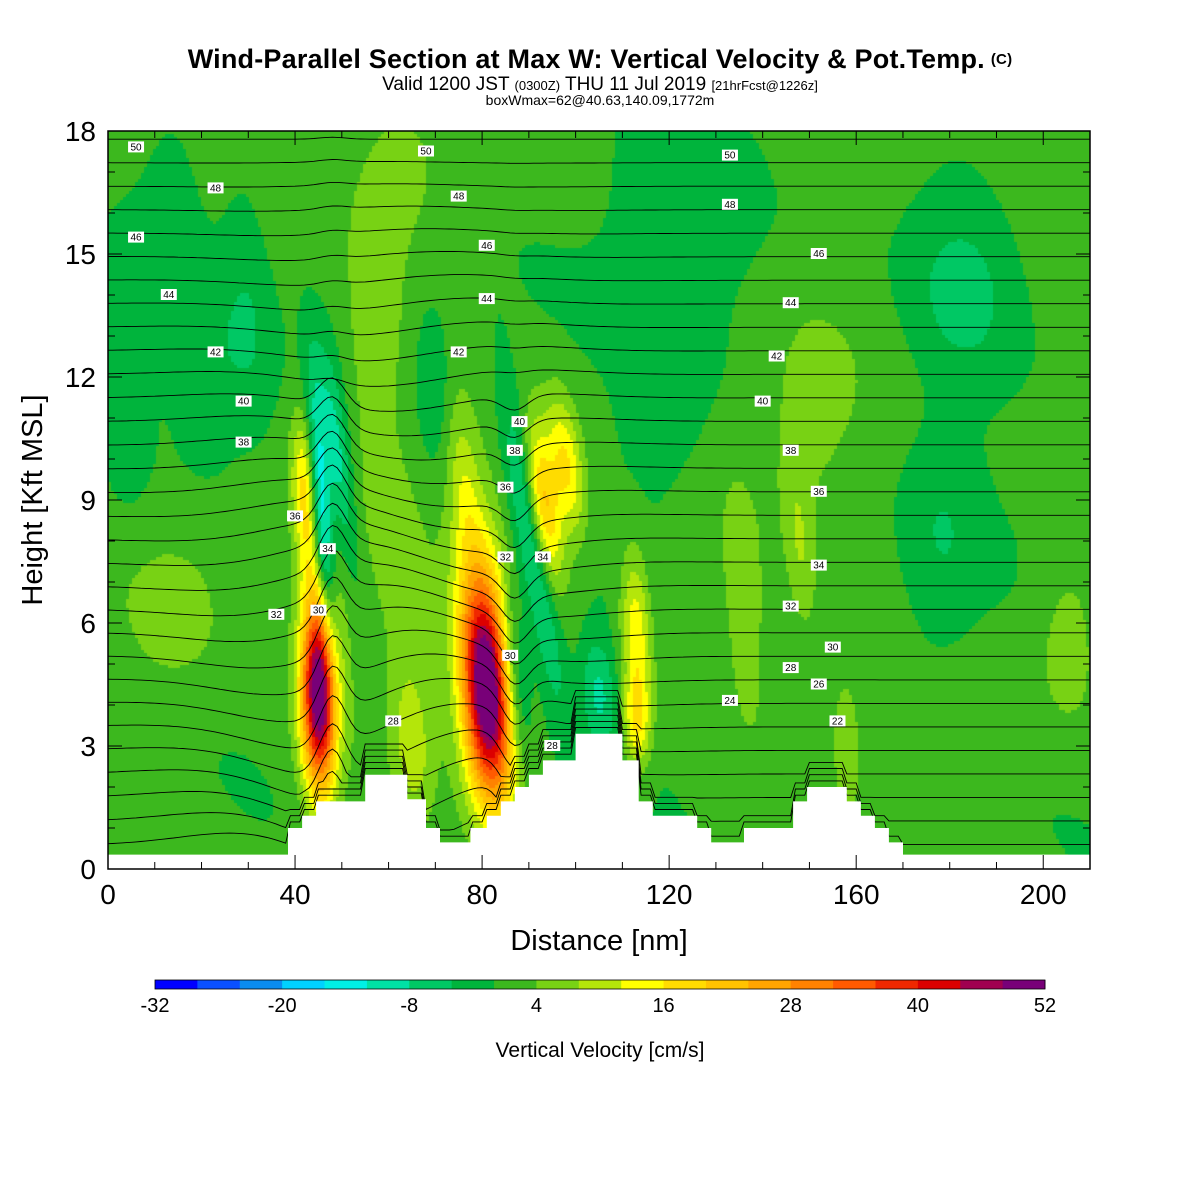 This screenshot has width=1200, height=1200. I want to click on x-tick-label: 40, so click(294, 894).